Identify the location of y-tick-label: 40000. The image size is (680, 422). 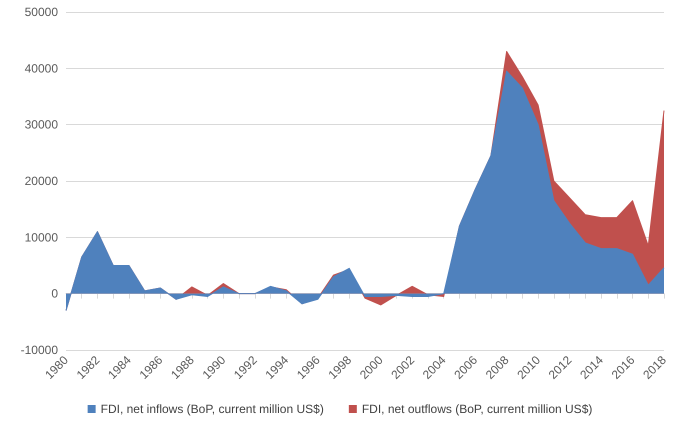
(41, 68).